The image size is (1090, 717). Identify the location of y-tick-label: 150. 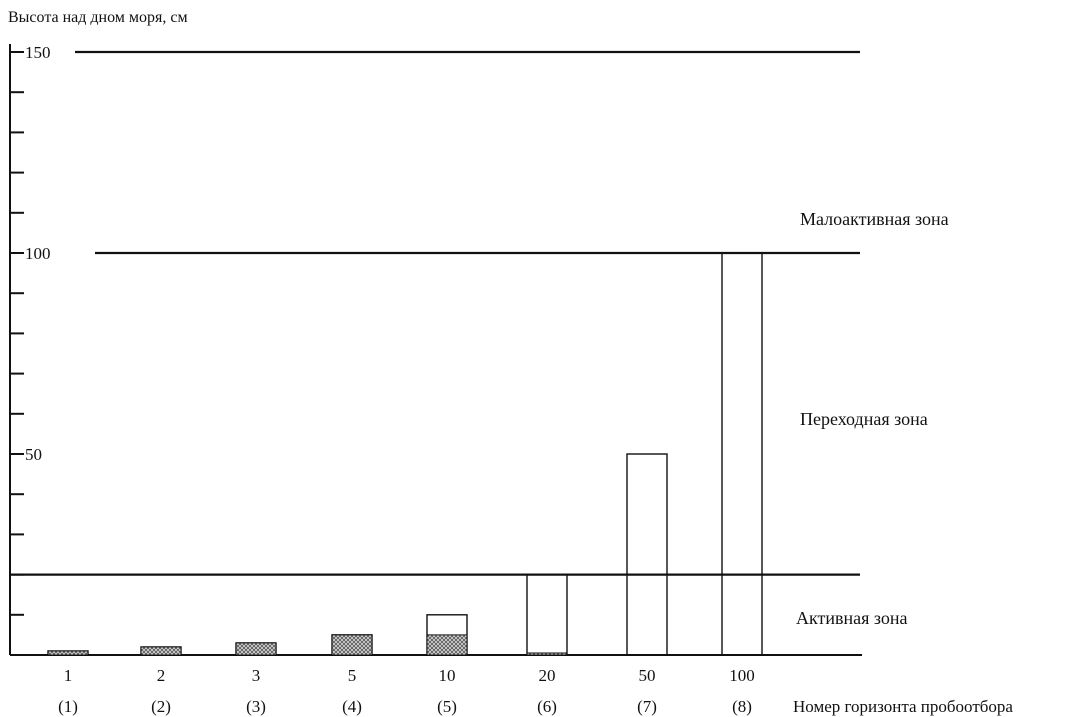
(38, 52).